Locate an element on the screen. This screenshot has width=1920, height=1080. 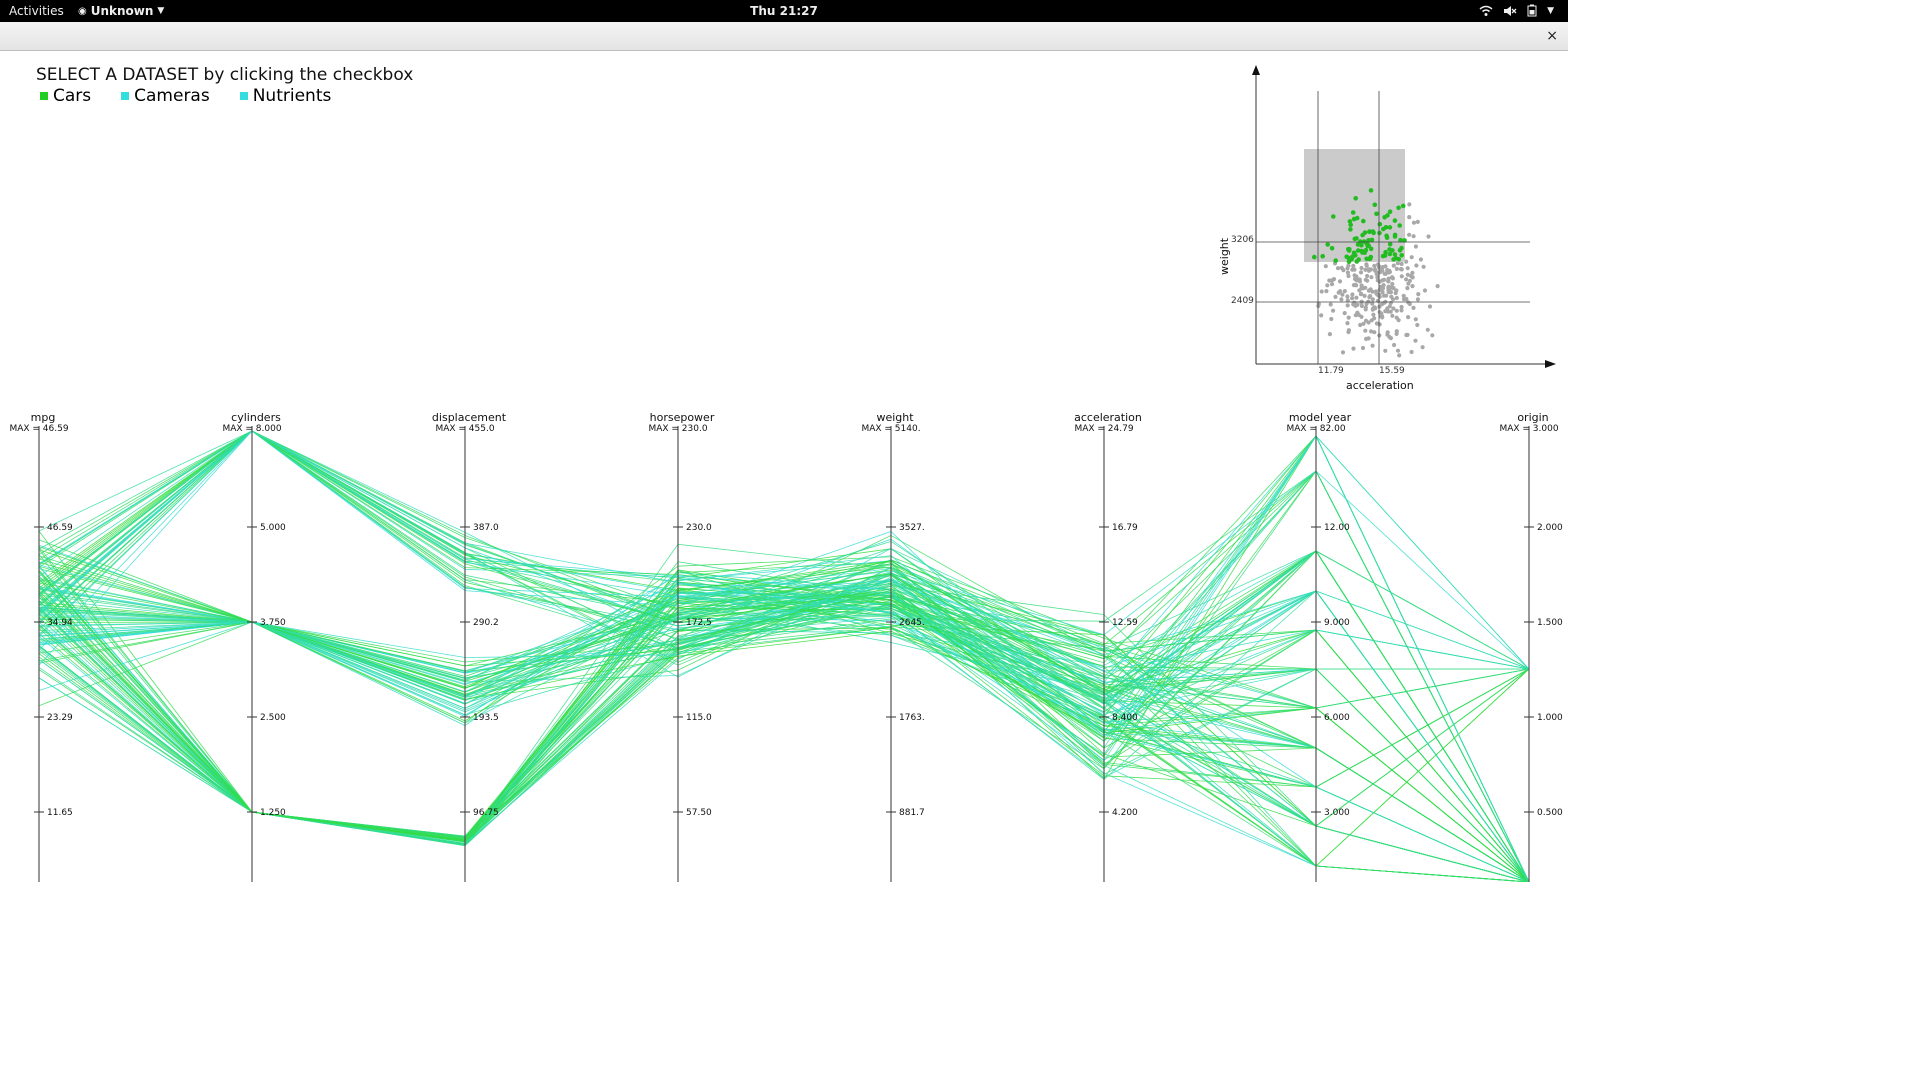
axis-tick-label: 0.500 is located at coordinates (1550, 813).